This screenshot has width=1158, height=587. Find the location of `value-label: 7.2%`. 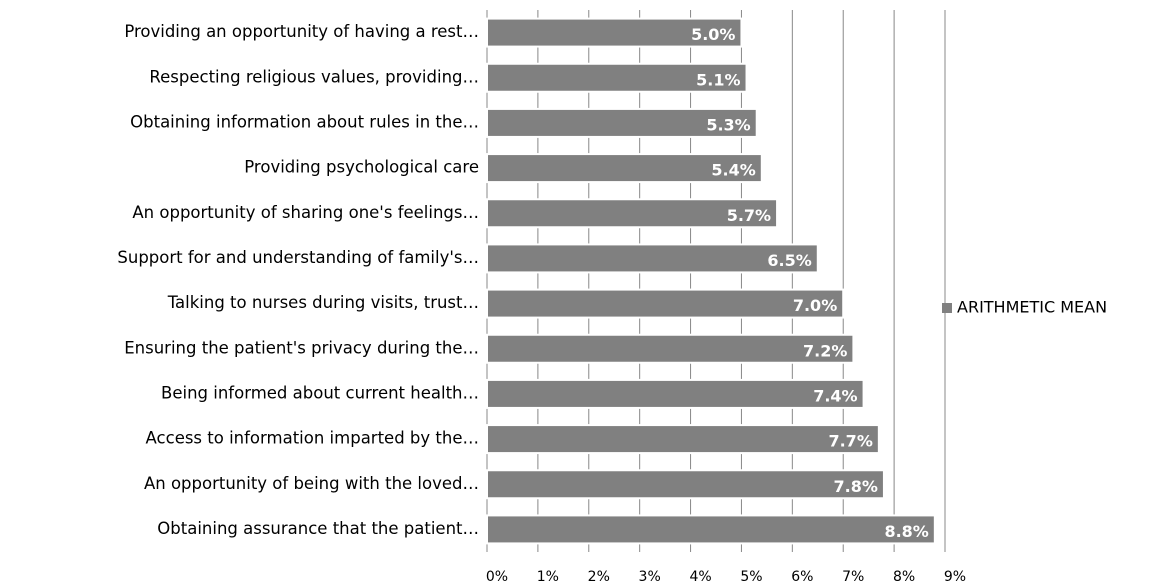

value-label: 7.2% is located at coordinates (825, 350).